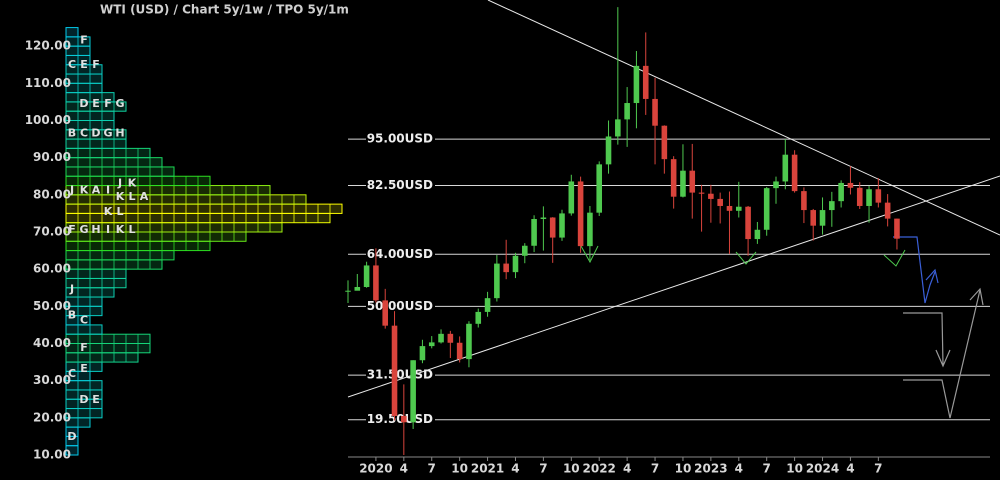 The image size is (1000, 480). Describe the element at coordinates (108, 229) in the screenshot. I see `tpo-letter: I` at that location.